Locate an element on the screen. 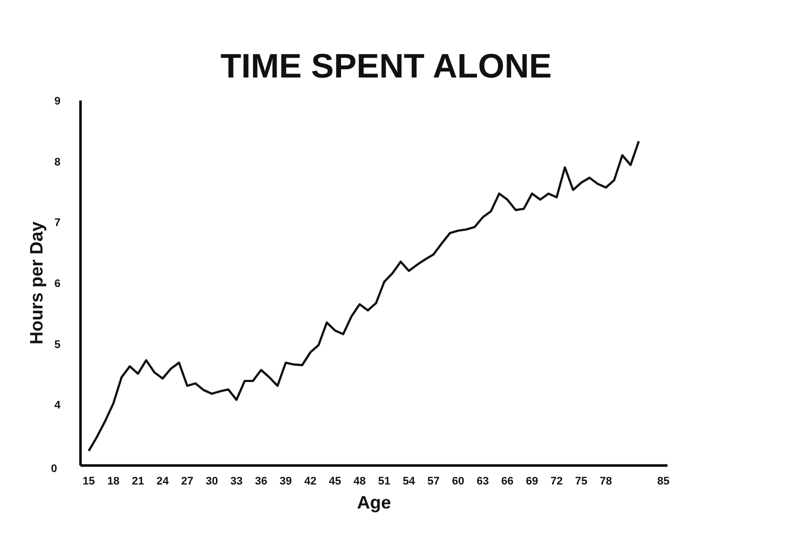 The width and height of the screenshot is (800, 535). text: 0 is located at coordinates (54, 469).